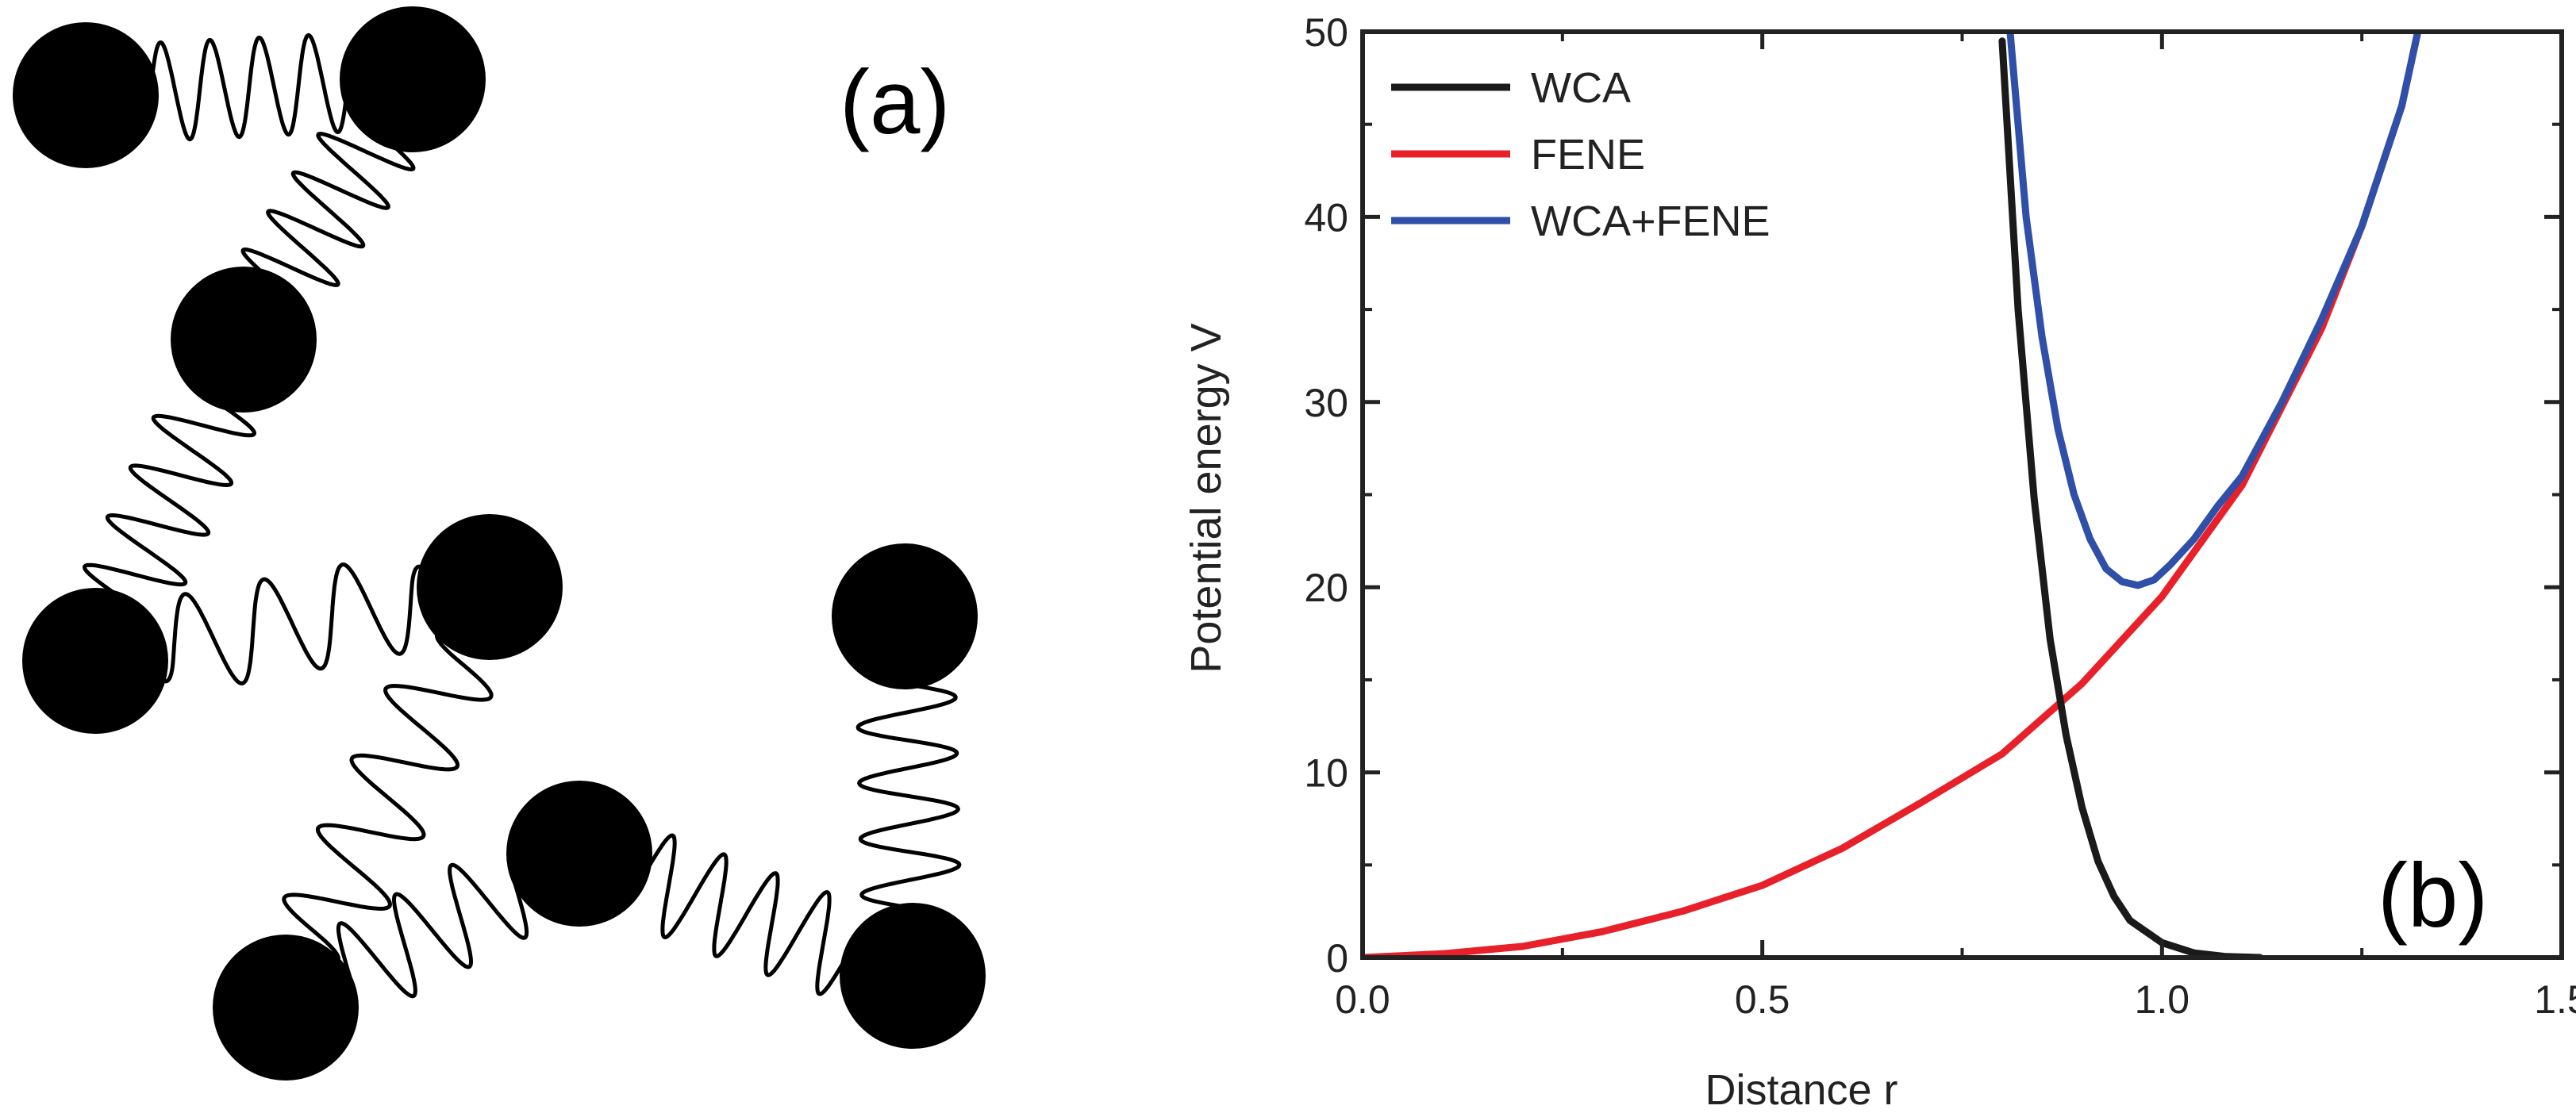 The width and height of the screenshot is (2576, 1117). What do you see at coordinates (2433, 896) in the screenshot?
I see `panel-b-label: (b)` at bounding box center [2433, 896].